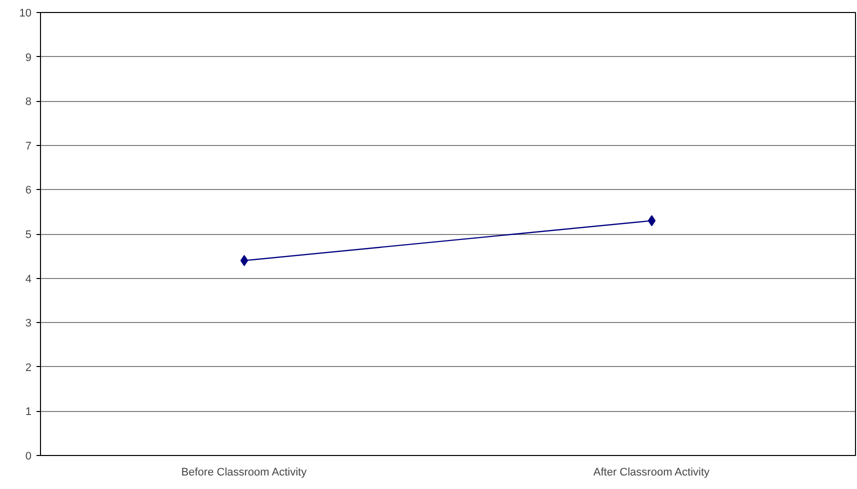 The image size is (857, 489). What do you see at coordinates (28, 235) in the screenshot?
I see `y-tick-label: 5` at bounding box center [28, 235].